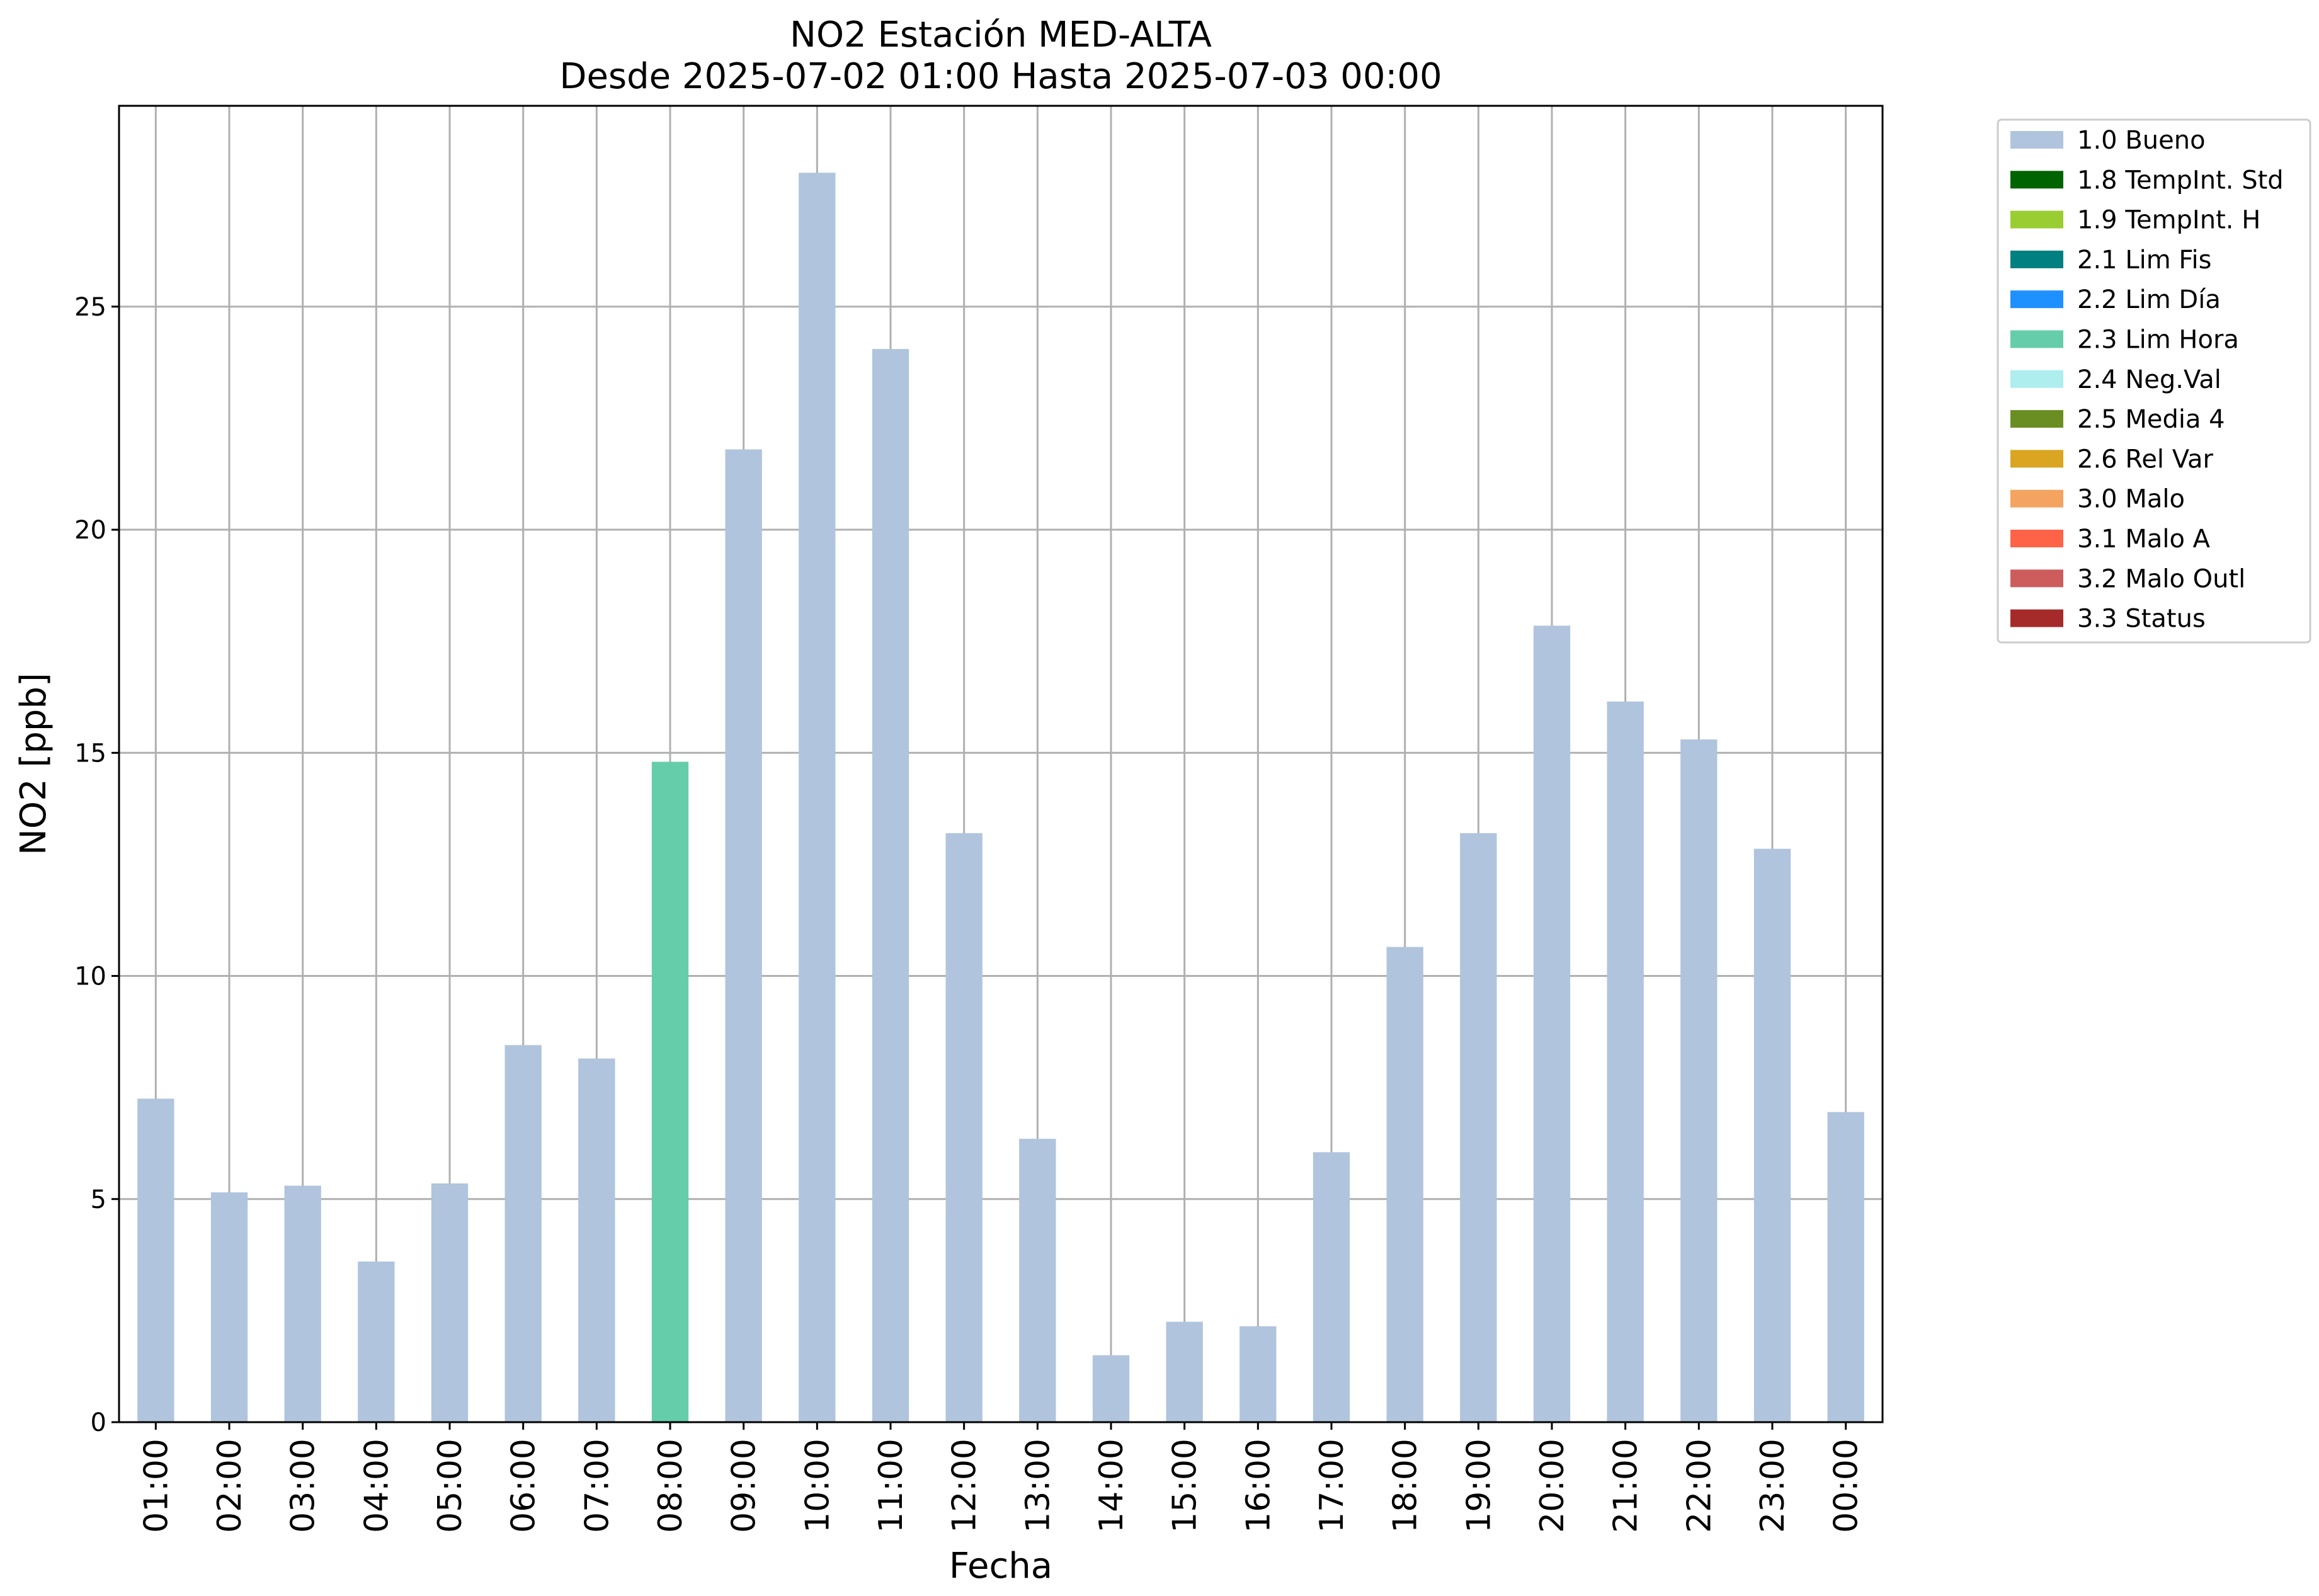  I want to click on x-tick-label: 02:00, so click(230, 1486).